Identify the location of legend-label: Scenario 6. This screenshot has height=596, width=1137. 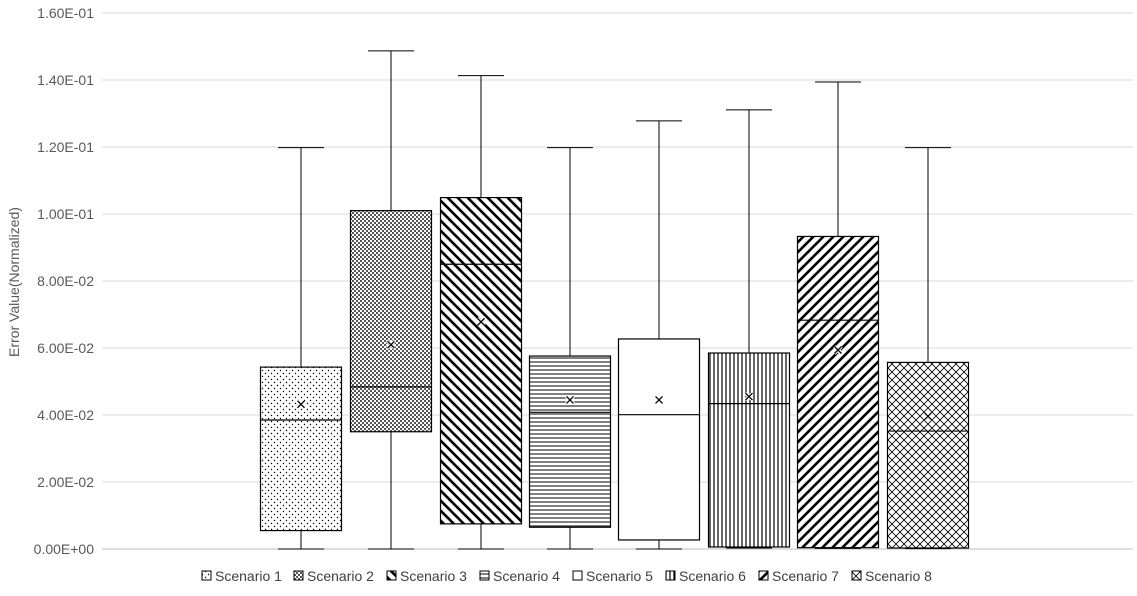
(712, 576).